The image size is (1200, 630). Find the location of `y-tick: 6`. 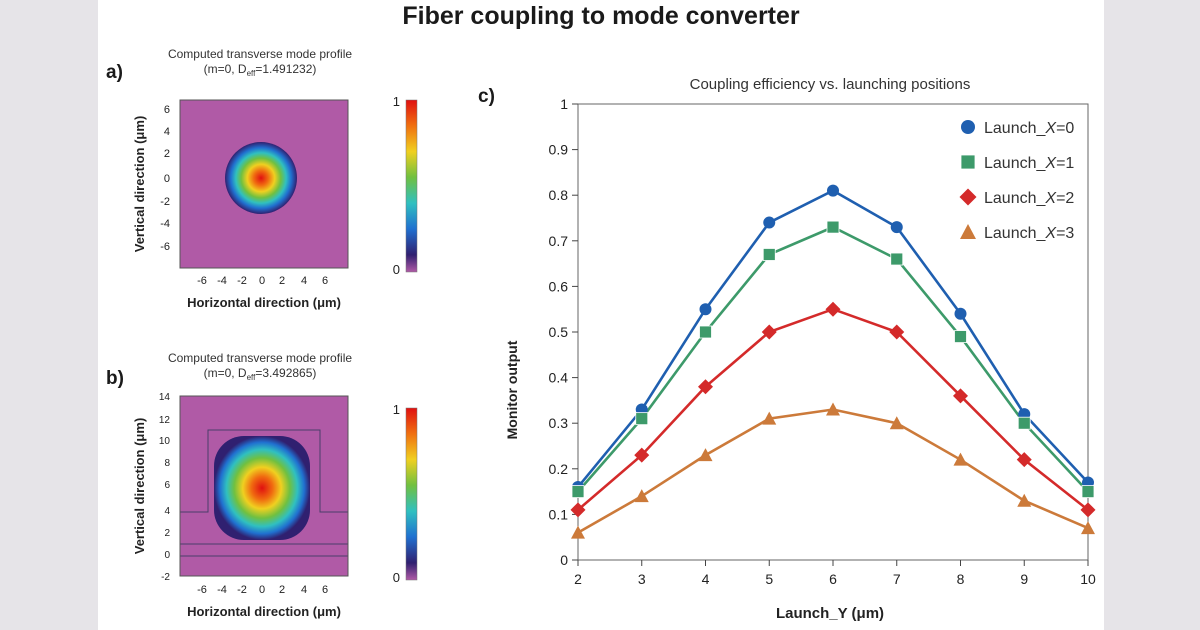

y-tick: 6 is located at coordinates (167, 110).